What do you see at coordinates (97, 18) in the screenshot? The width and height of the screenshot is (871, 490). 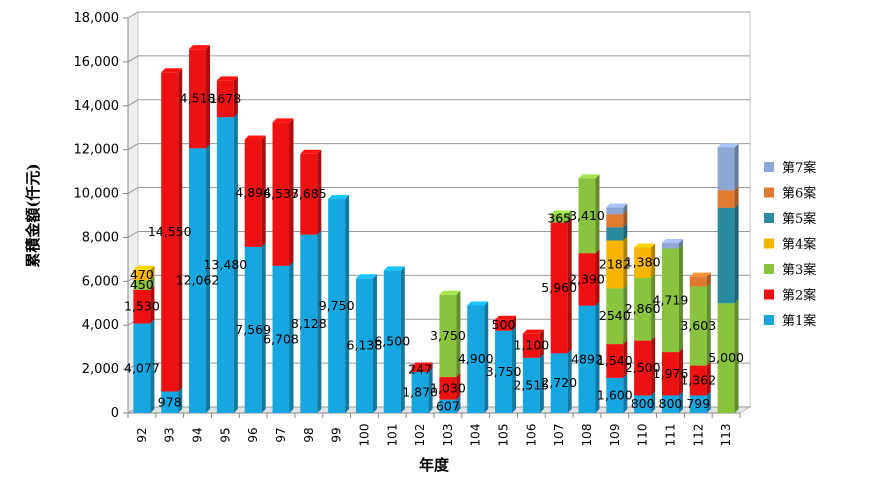 I see `y-tick-label: 18,000` at bounding box center [97, 18].